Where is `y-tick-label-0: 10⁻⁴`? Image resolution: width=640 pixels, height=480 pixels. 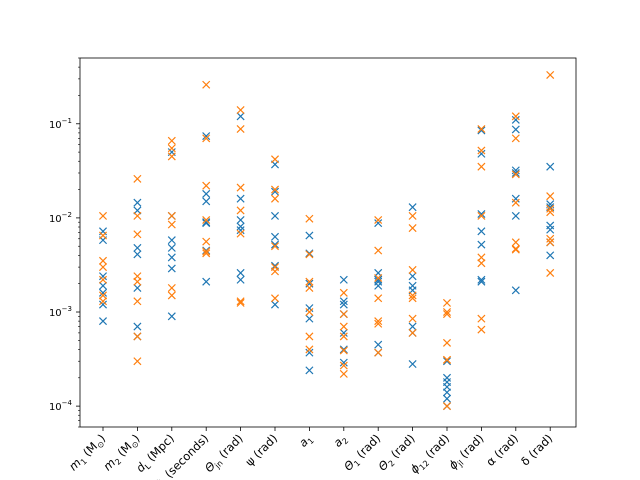
y-tick-label-0: 10⁻⁴ is located at coordinates (61, 406).